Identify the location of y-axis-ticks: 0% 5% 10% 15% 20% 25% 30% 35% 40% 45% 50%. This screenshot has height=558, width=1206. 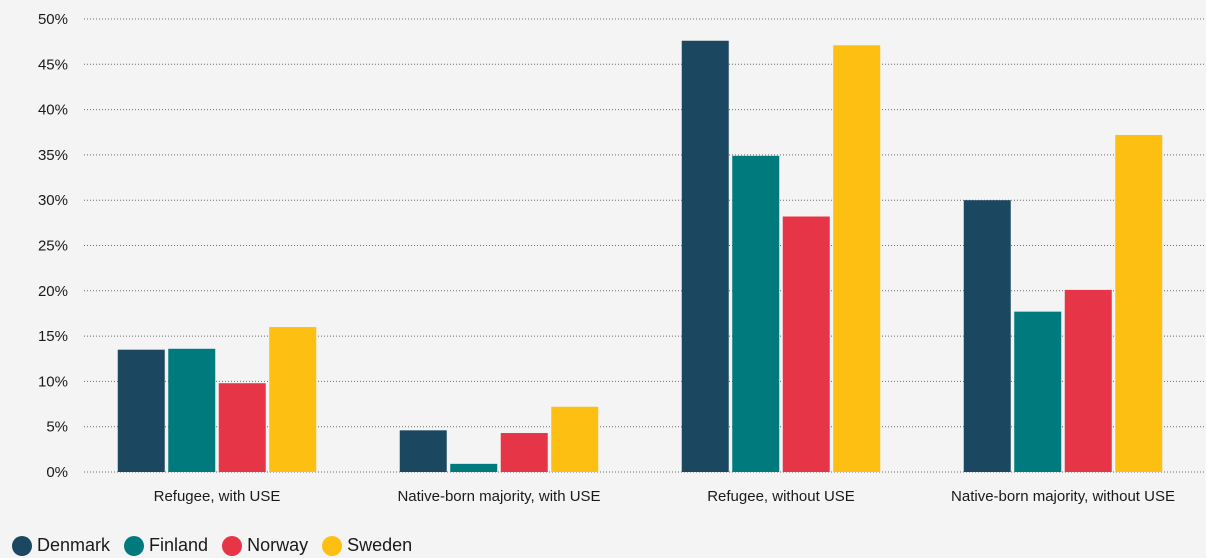
(53, 246).